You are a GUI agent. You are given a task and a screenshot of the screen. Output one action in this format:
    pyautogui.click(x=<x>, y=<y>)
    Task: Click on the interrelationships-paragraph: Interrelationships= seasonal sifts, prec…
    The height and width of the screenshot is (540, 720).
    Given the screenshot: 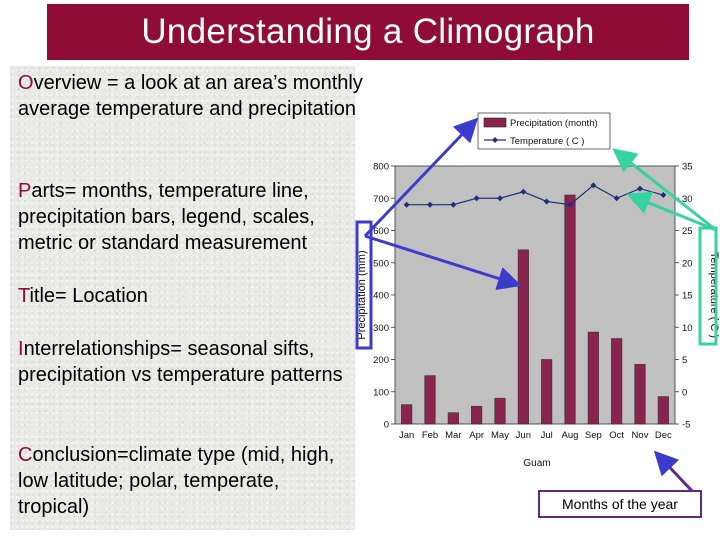 What is the action you would take?
    pyautogui.click(x=190, y=362)
    